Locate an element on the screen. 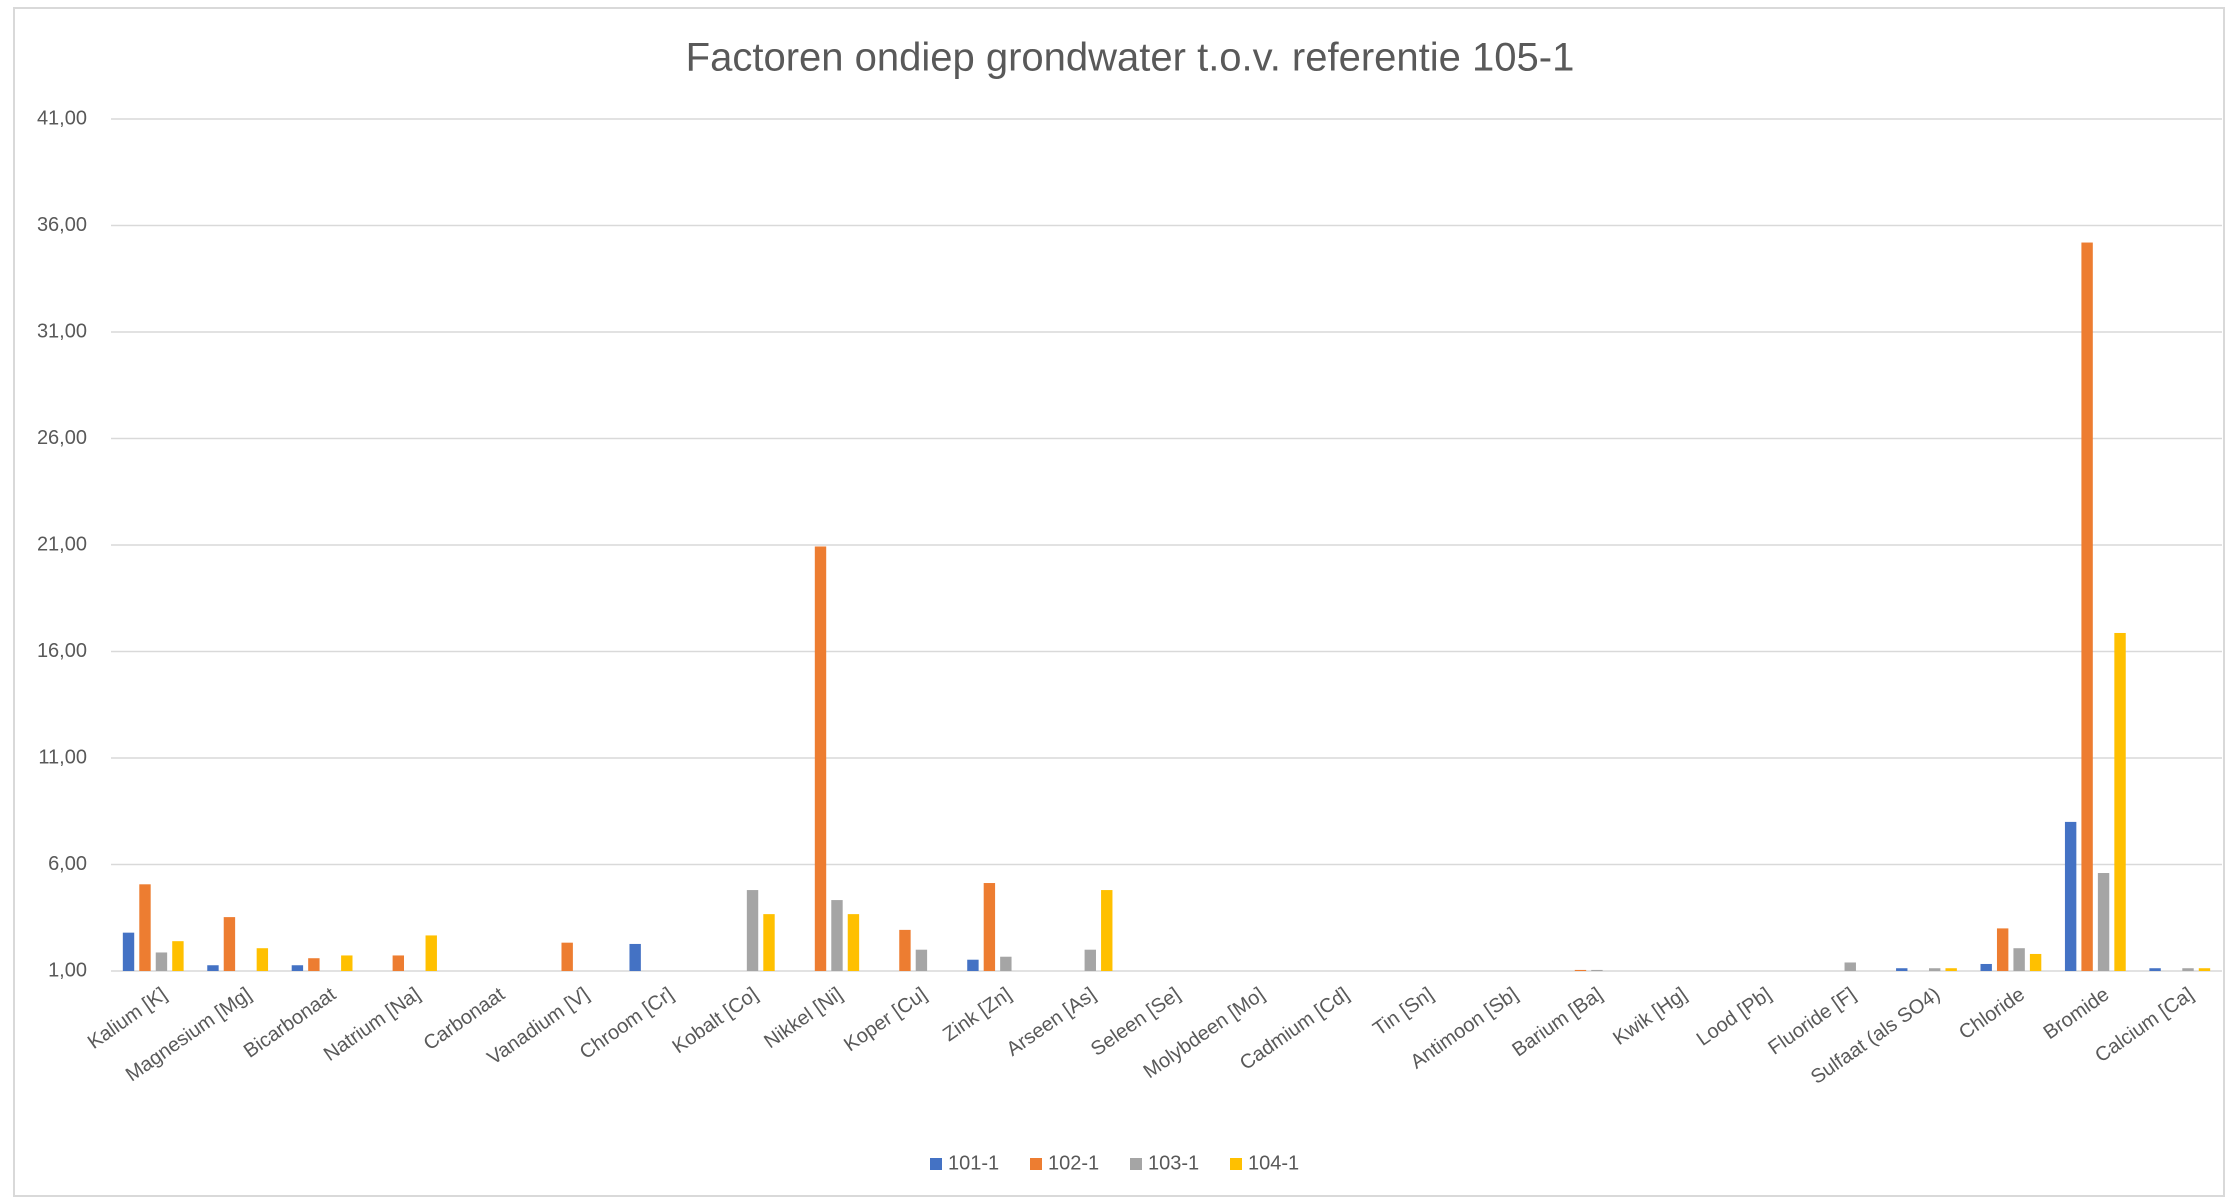 The height and width of the screenshot is (1199, 2226). y-tick-label: 36,00 is located at coordinates (62, 225).